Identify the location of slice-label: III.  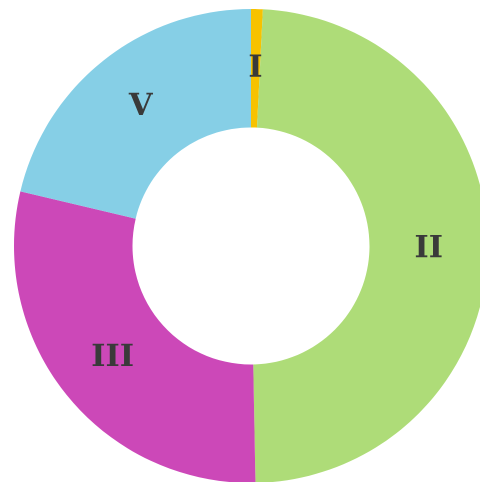
(112, 355).